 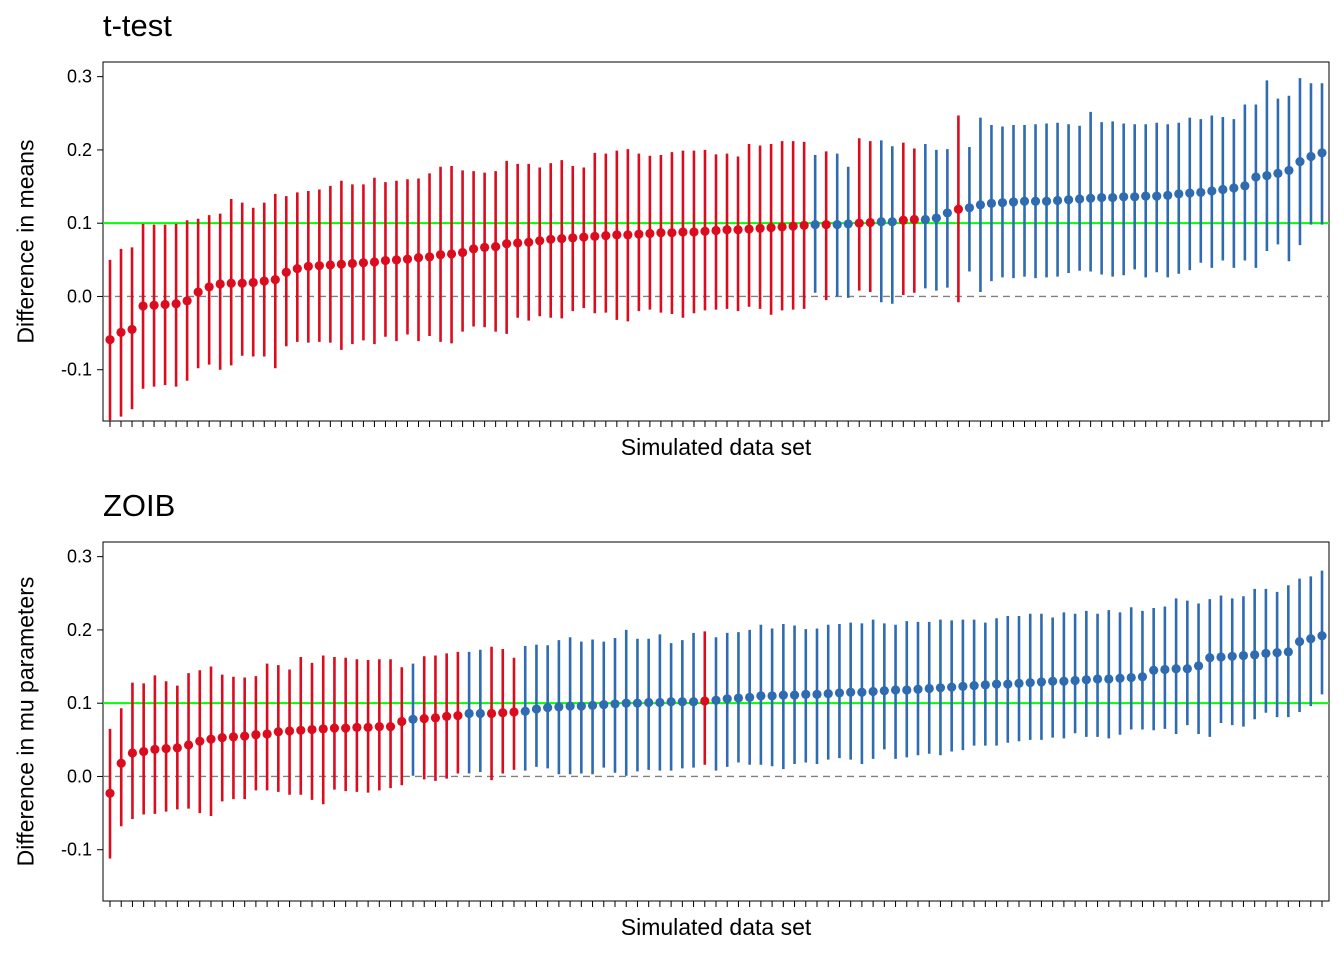 I want to click on t-test-y-tick-label: -0.1, so click(x=76, y=370).